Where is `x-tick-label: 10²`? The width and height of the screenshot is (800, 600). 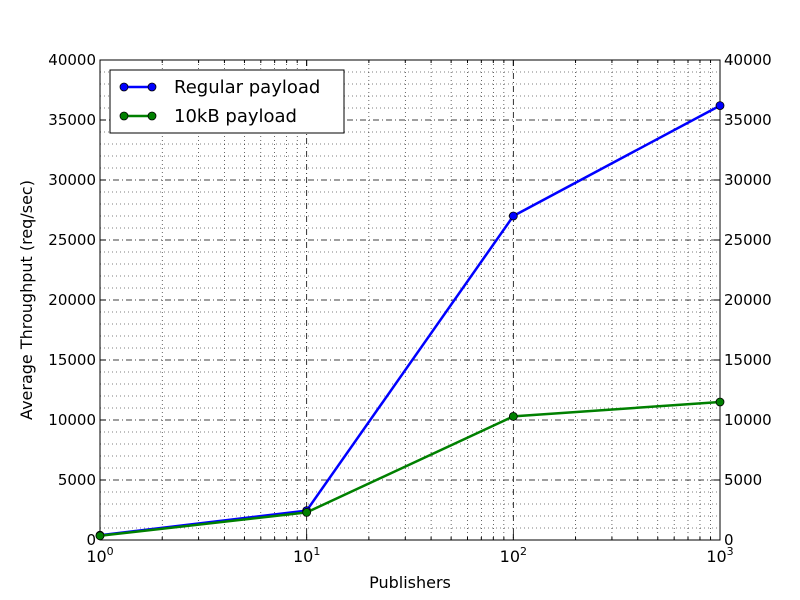 x-tick-label: 10² is located at coordinates (513, 555).